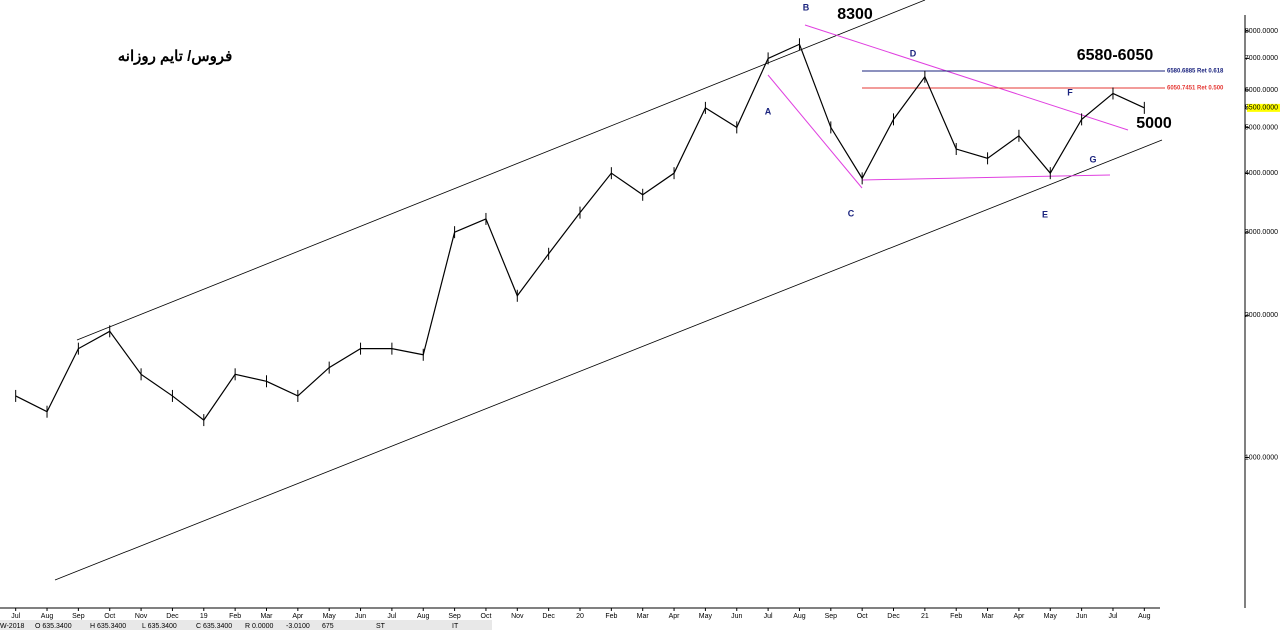 The height and width of the screenshot is (630, 1280). I want to click on annotation: 8300, so click(855, 14).